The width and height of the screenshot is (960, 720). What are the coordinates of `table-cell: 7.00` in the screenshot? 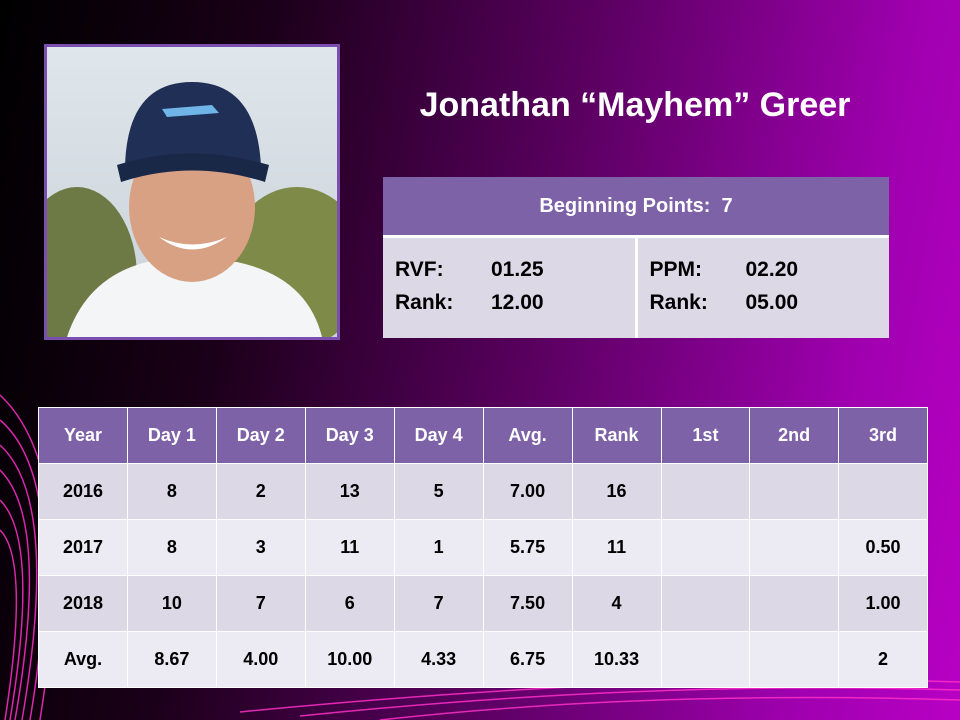 It's located at (527, 491).